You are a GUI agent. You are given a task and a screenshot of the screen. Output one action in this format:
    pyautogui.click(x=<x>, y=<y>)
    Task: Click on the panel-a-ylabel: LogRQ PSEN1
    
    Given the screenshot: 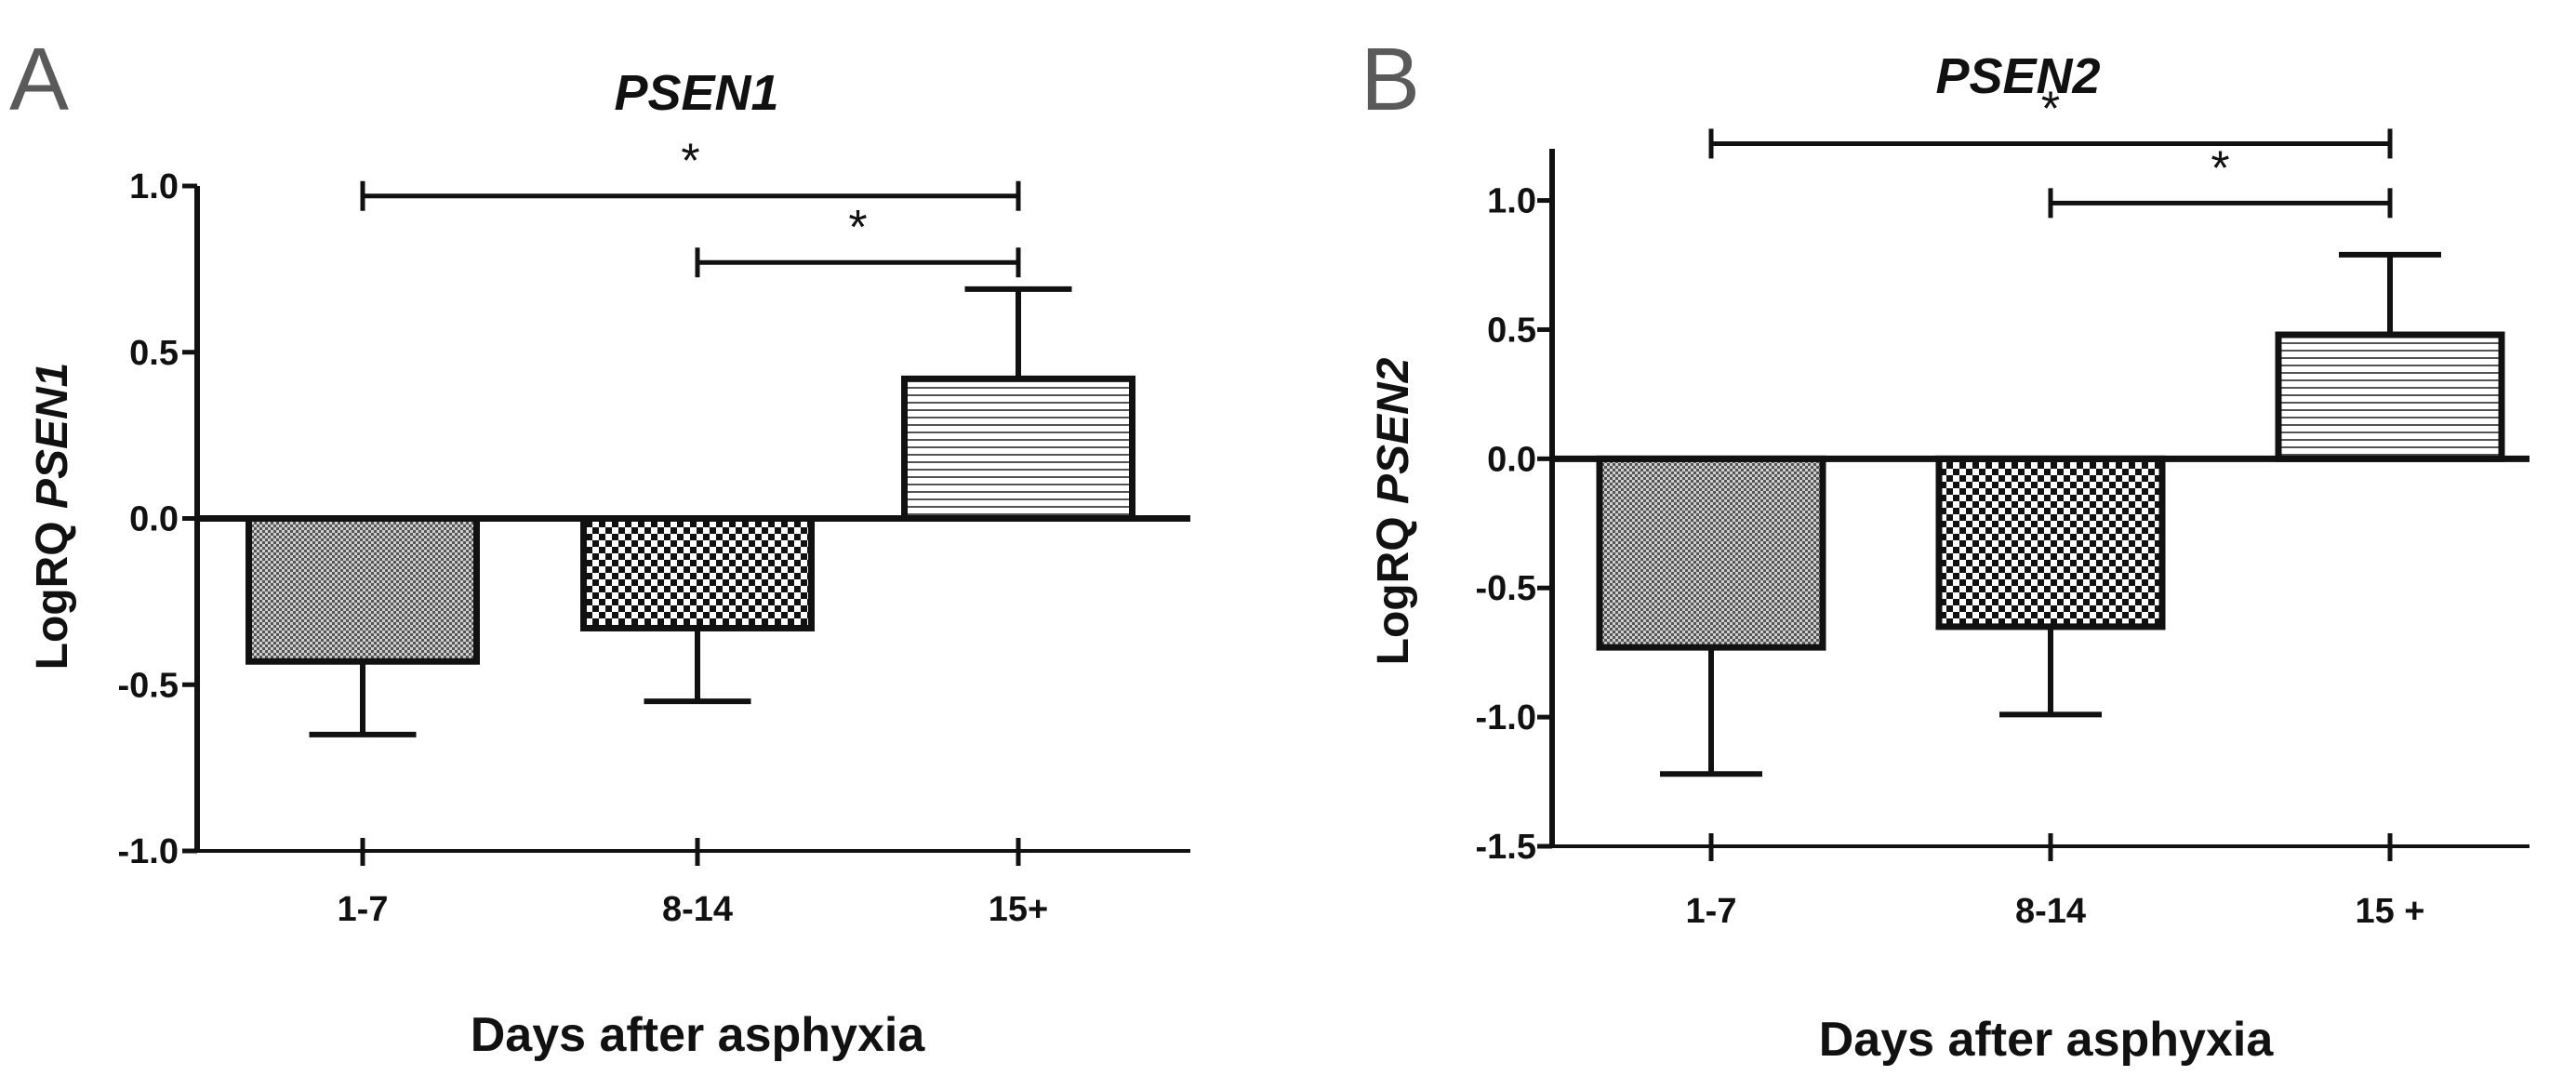 What is the action you would take?
    pyautogui.click(x=52, y=517)
    